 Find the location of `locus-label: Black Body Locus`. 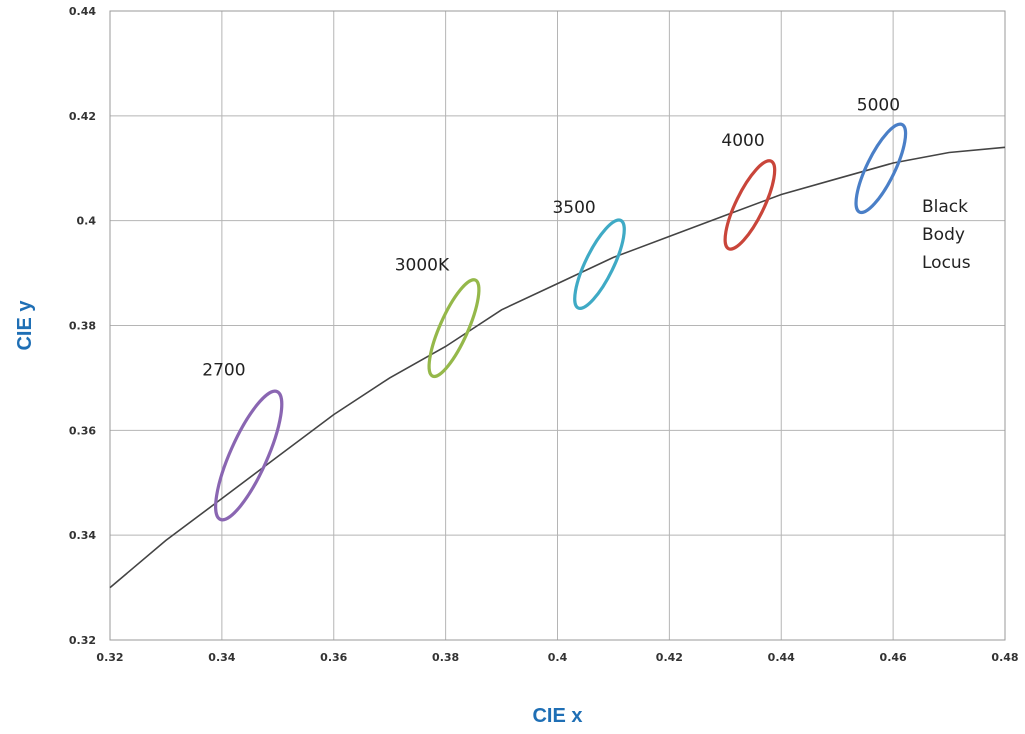

locus-label: Black Body Locus is located at coordinates (946, 235).